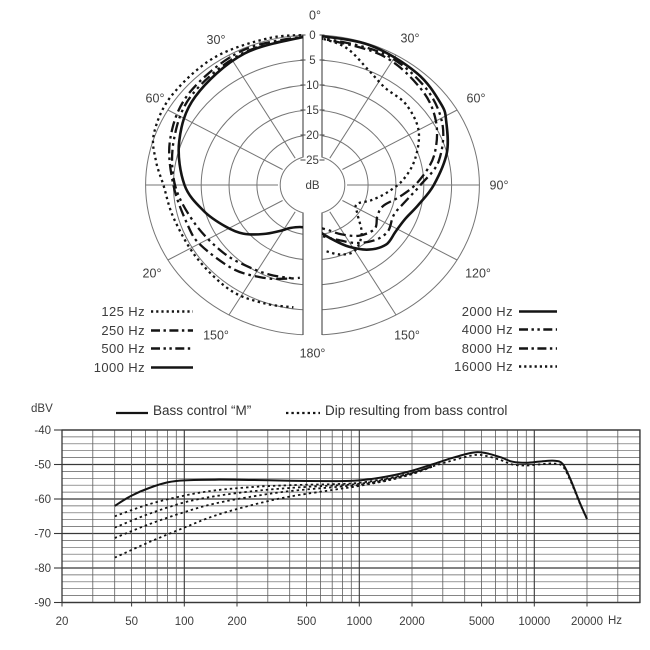 Image resolution: width=650 pixels, height=650 pixels. I want to click on x-tick-label: 20, so click(62, 622).